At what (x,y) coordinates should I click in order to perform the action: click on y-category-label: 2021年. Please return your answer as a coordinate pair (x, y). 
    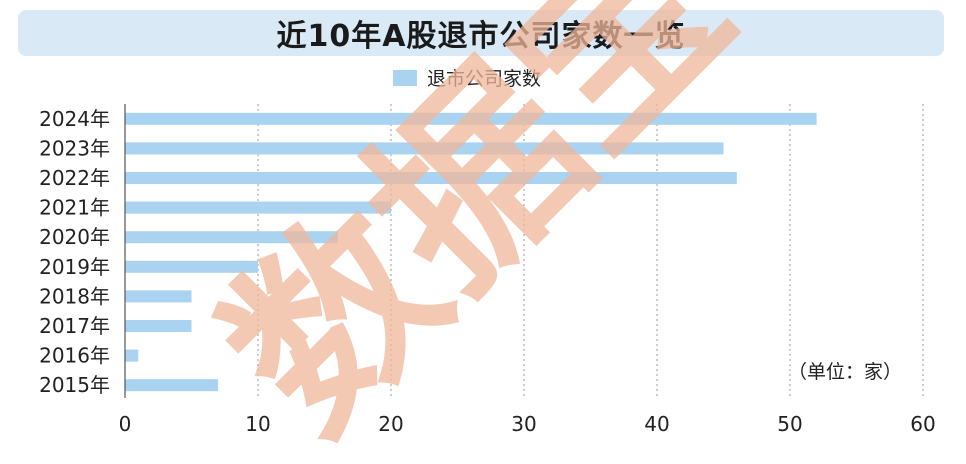
    Looking at the image, I should click on (74, 208).